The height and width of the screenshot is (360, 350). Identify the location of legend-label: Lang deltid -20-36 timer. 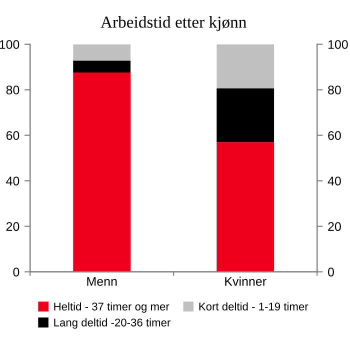
(112, 323).